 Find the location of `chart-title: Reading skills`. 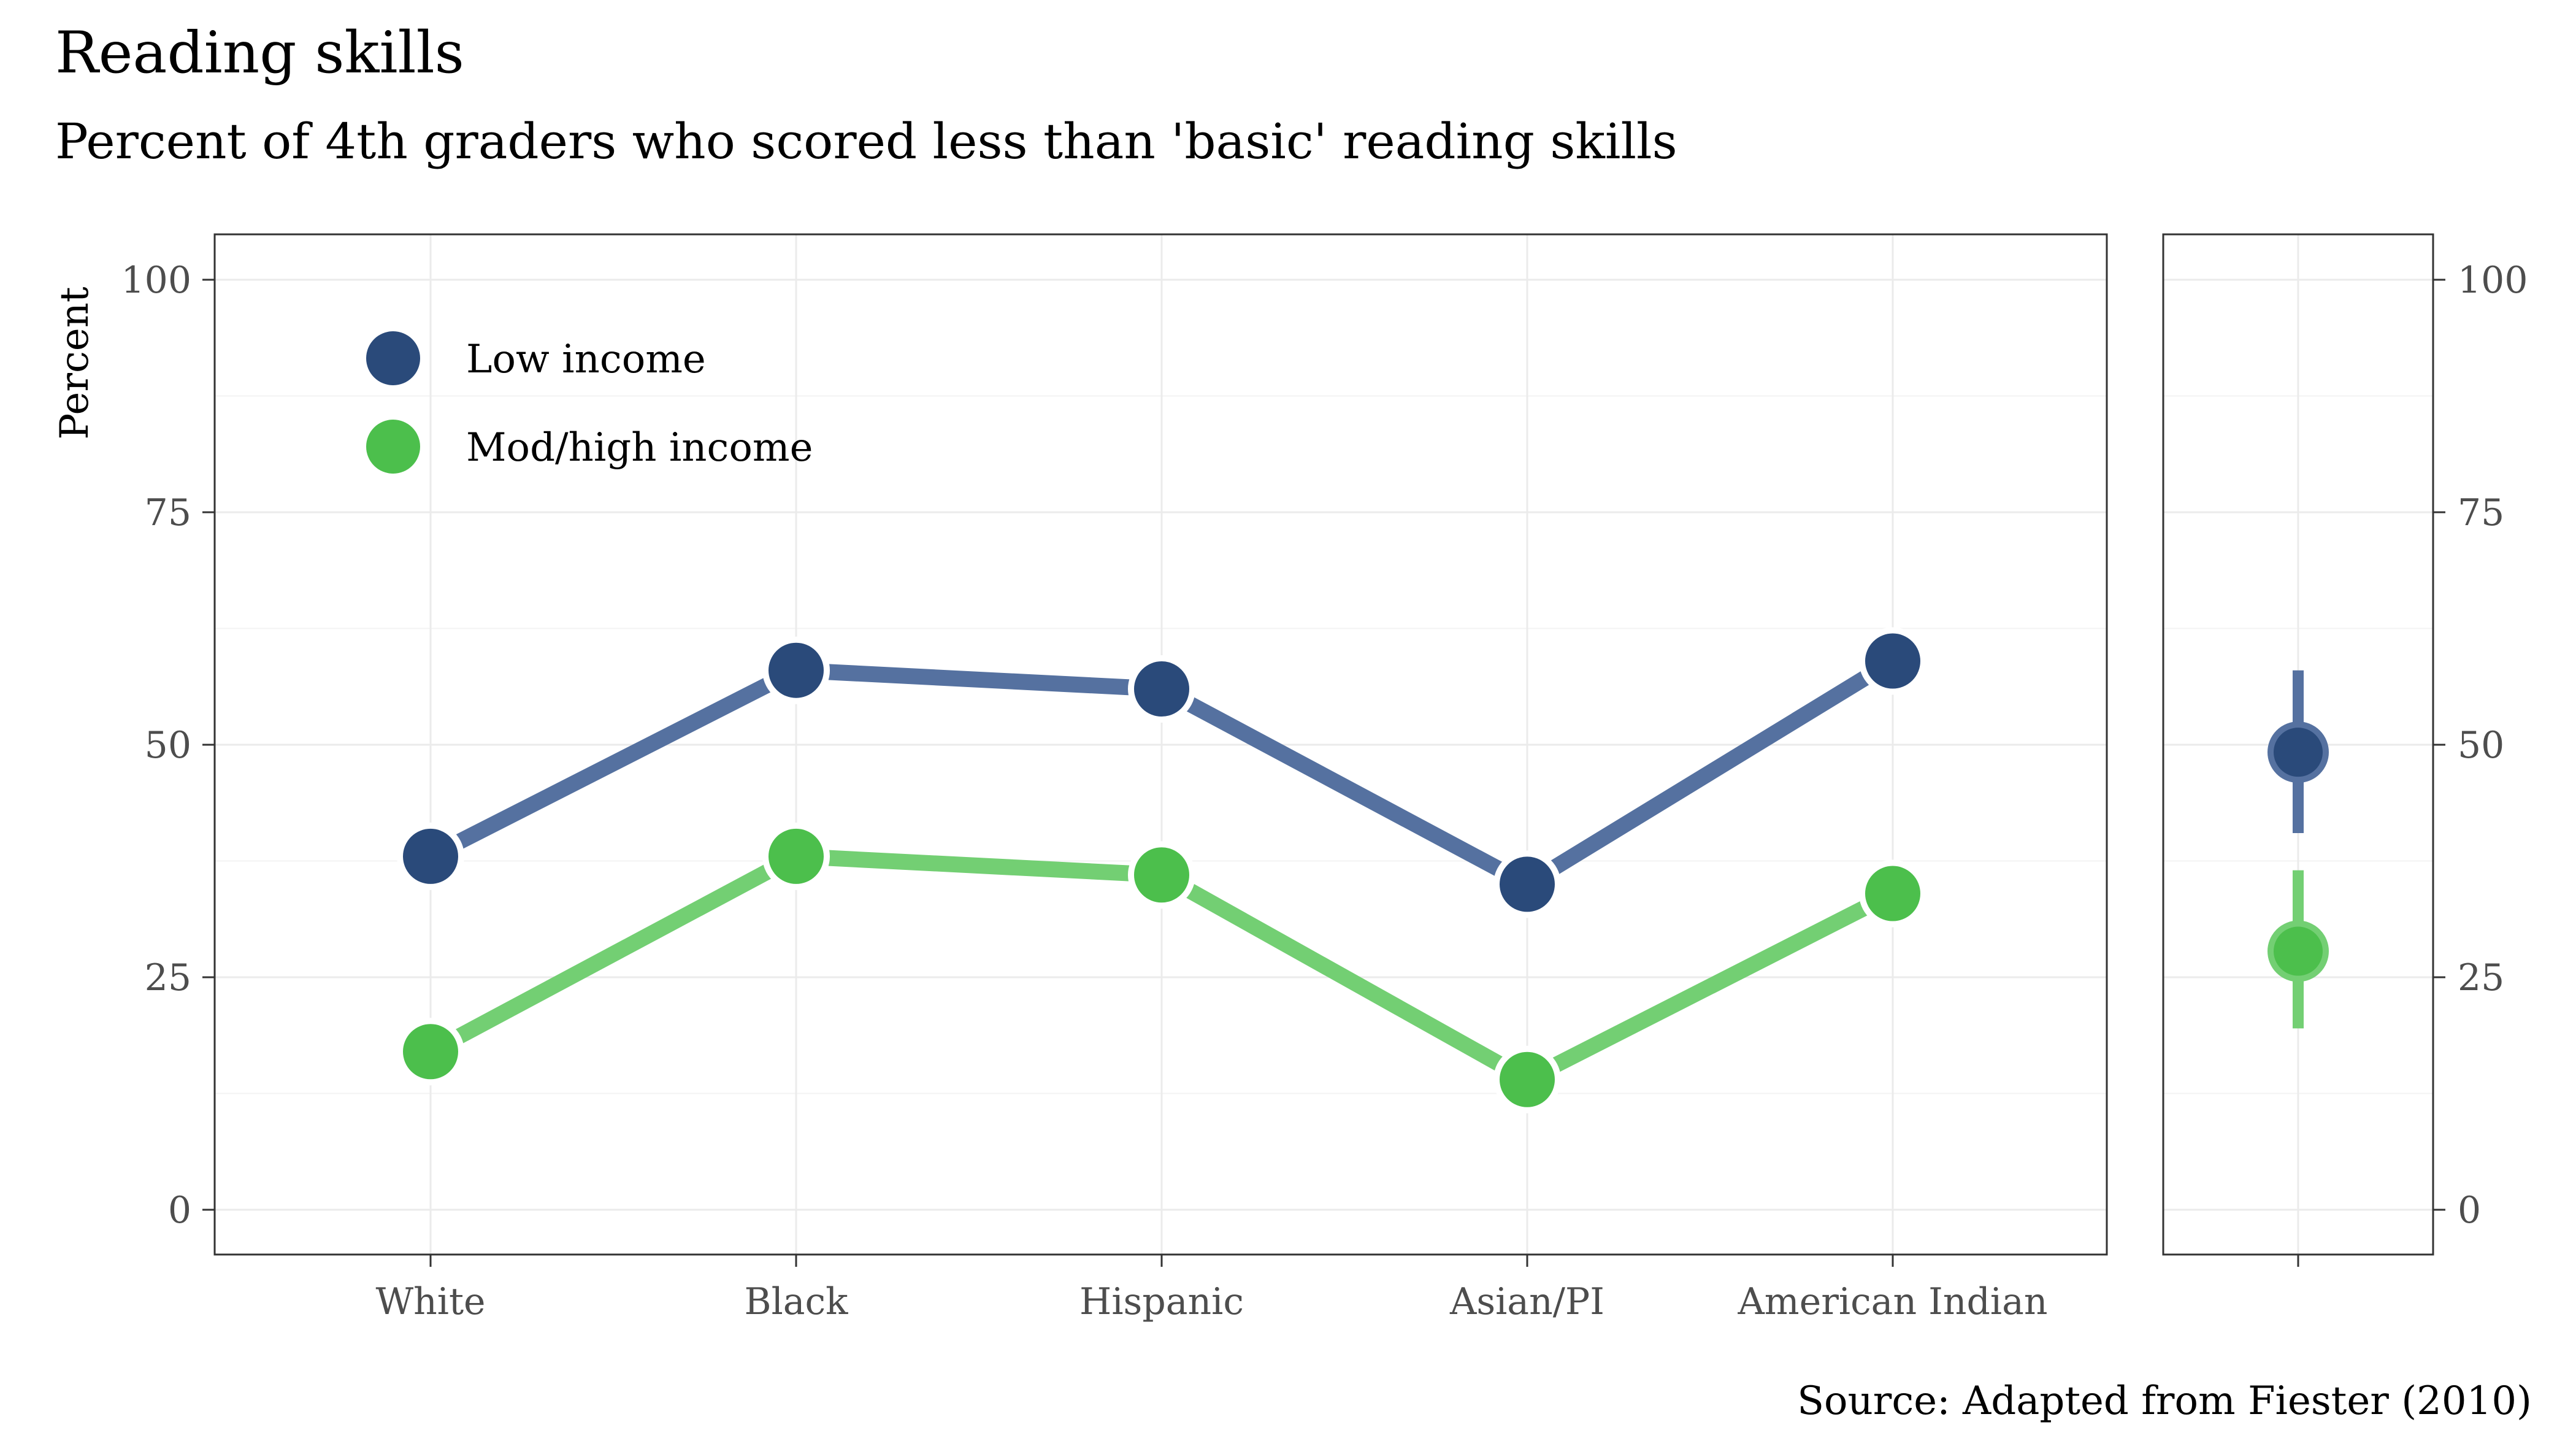

chart-title: Reading skills is located at coordinates (259, 53).